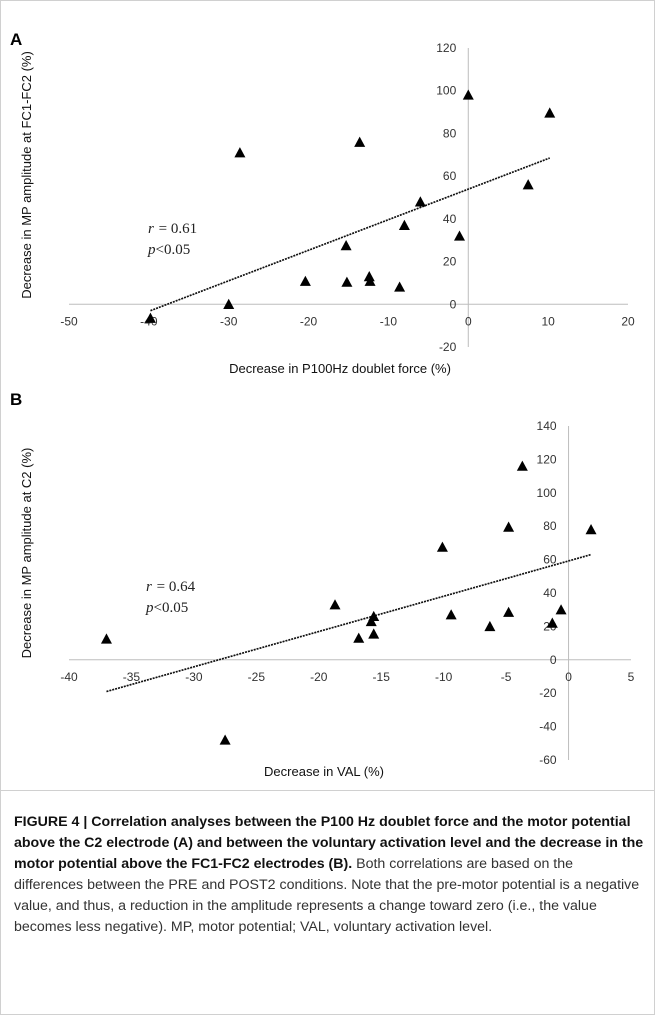  I want to click on panel-a-x-tick-label: 10, so click(548, 321).